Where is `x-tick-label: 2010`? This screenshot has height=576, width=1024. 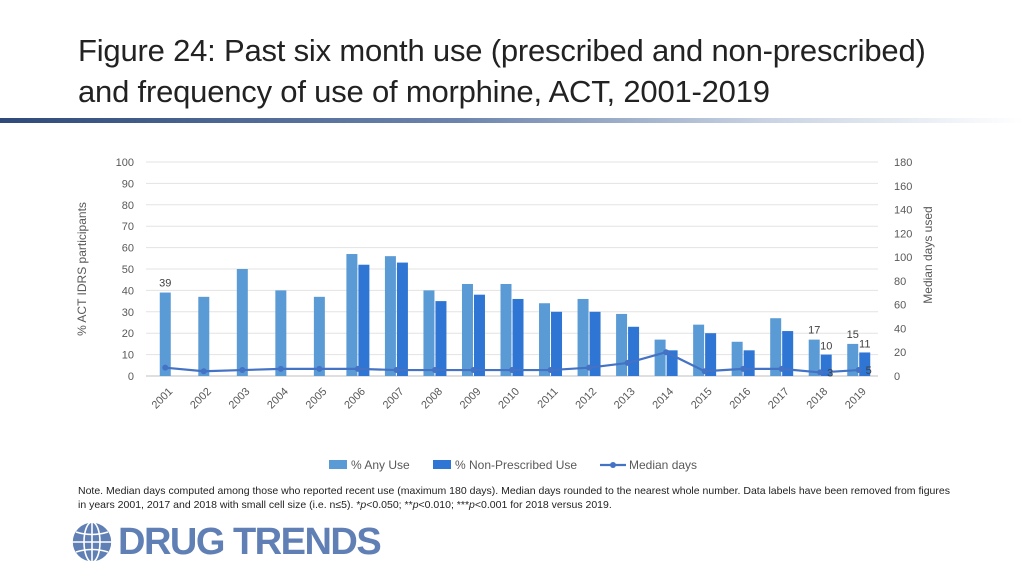
x-tick-label: 2010 is located at coordinates (509, 399).